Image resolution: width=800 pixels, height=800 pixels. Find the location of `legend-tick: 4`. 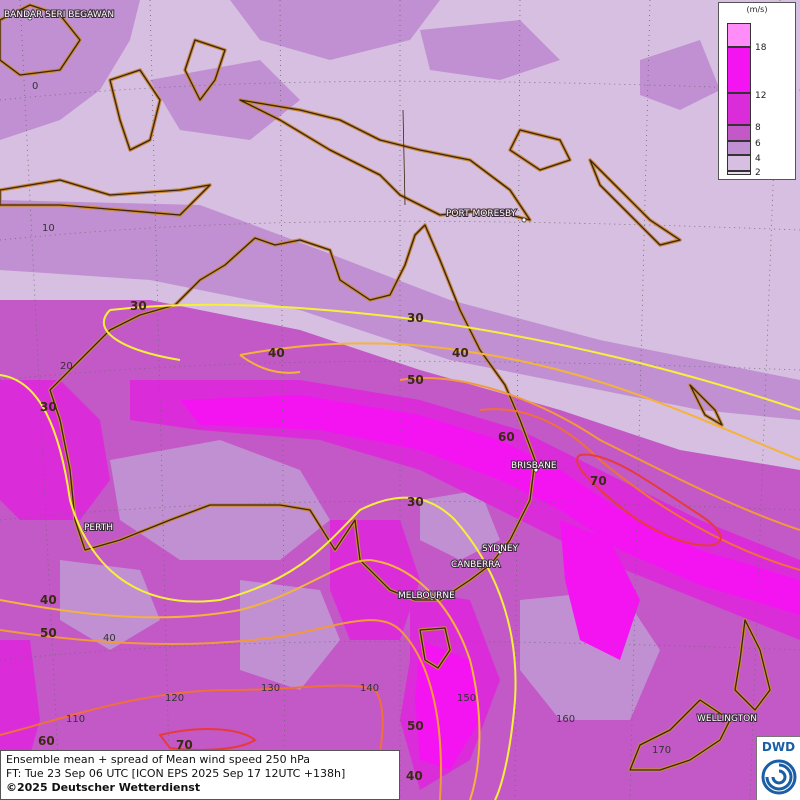

legend-tick: 4 is located at coordinates (758, 159).